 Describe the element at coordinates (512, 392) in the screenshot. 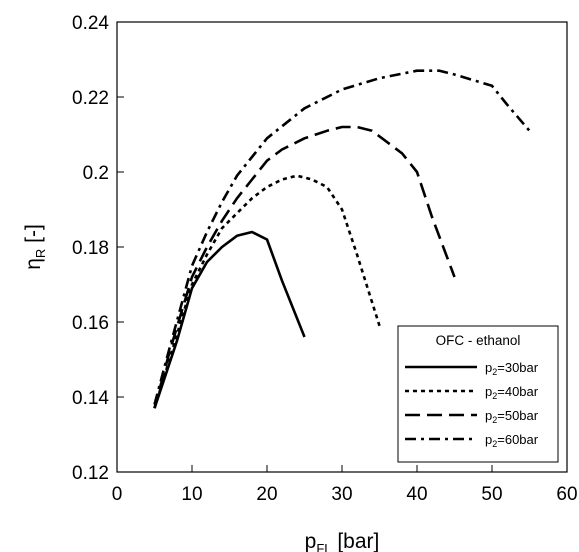

I see `legend-label-2: p2=40bar` at that location.